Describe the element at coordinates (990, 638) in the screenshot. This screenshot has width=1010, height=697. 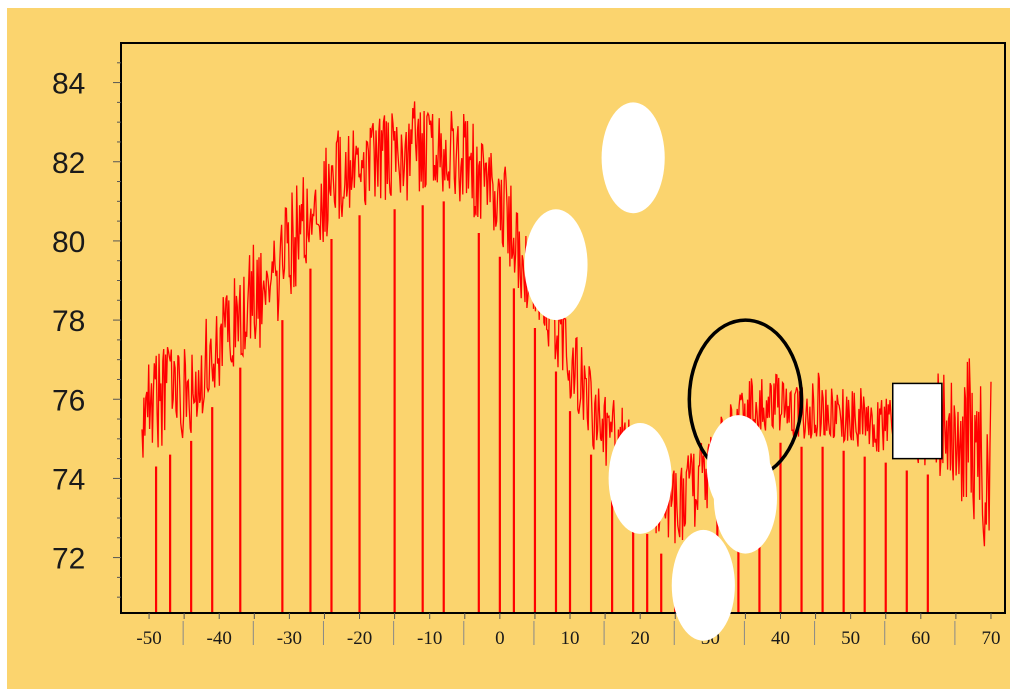
I see `x-tick-label: 70` at that location.